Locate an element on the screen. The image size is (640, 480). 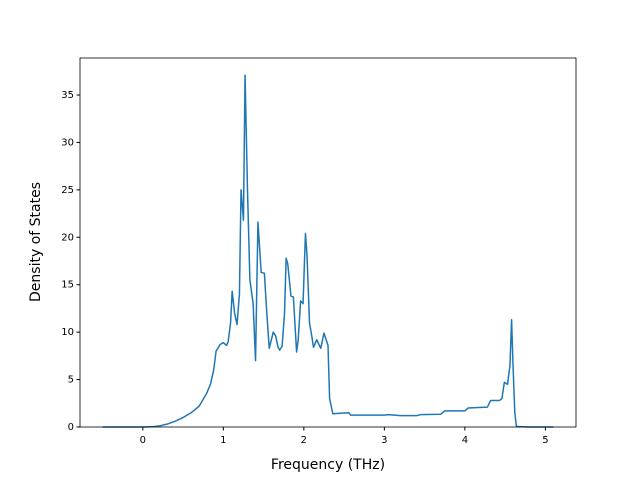
x-tick-label: 1 is located at coordinates (223, 440).